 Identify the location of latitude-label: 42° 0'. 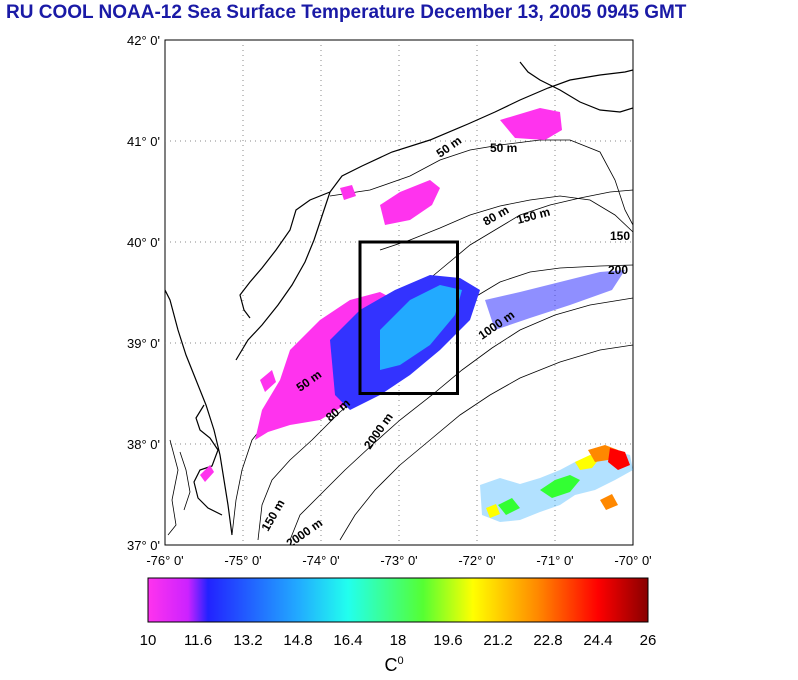
(143, 40).